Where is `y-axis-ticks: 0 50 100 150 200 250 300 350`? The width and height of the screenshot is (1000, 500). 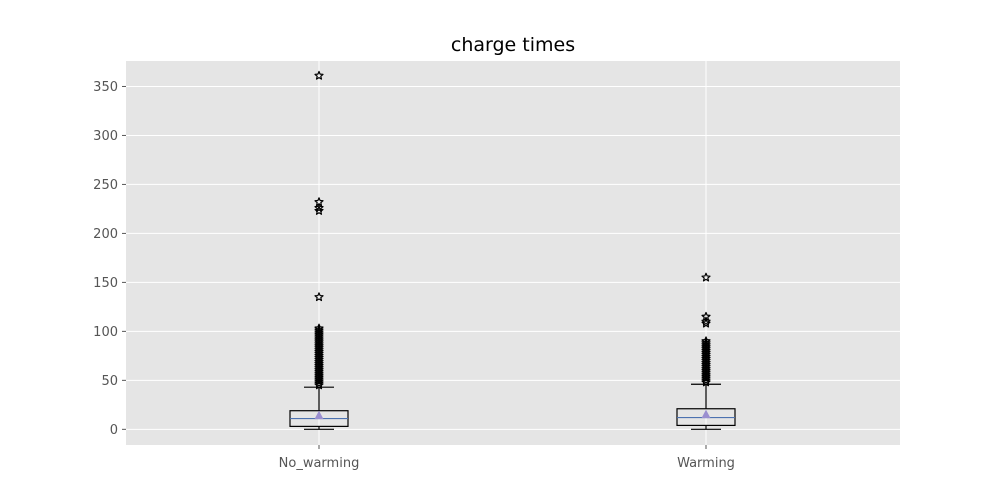 y-axis-ticks: 0 50 100 150 200 250 300 350 is located at coordinates (109, 259).